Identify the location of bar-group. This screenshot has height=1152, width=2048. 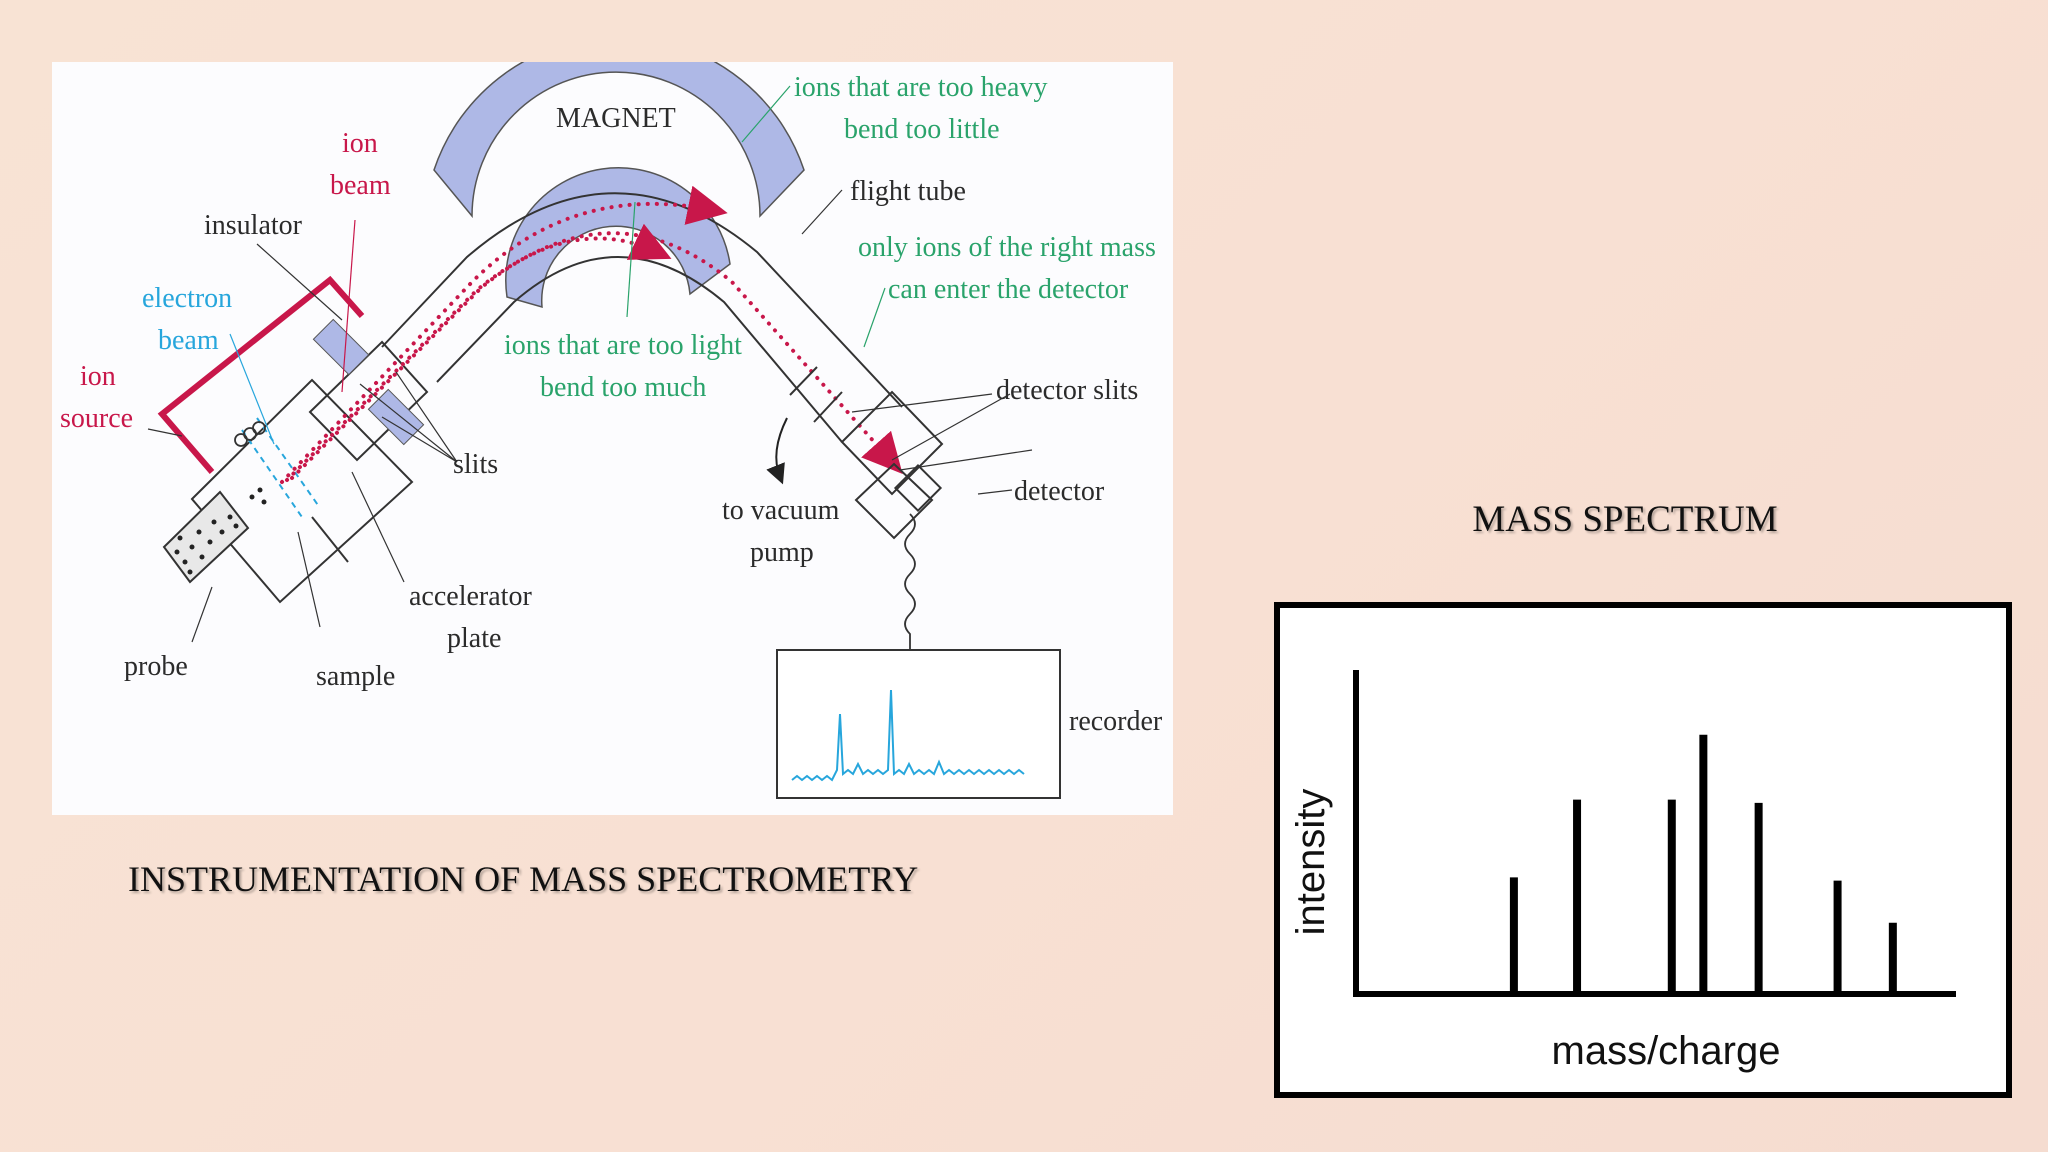
(1703, 864).